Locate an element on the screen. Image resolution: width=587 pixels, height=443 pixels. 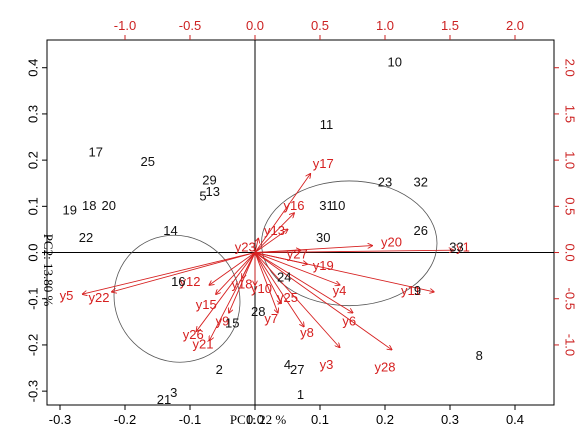
right-tick-label: -1.0 is located at coordinates (570, 345).